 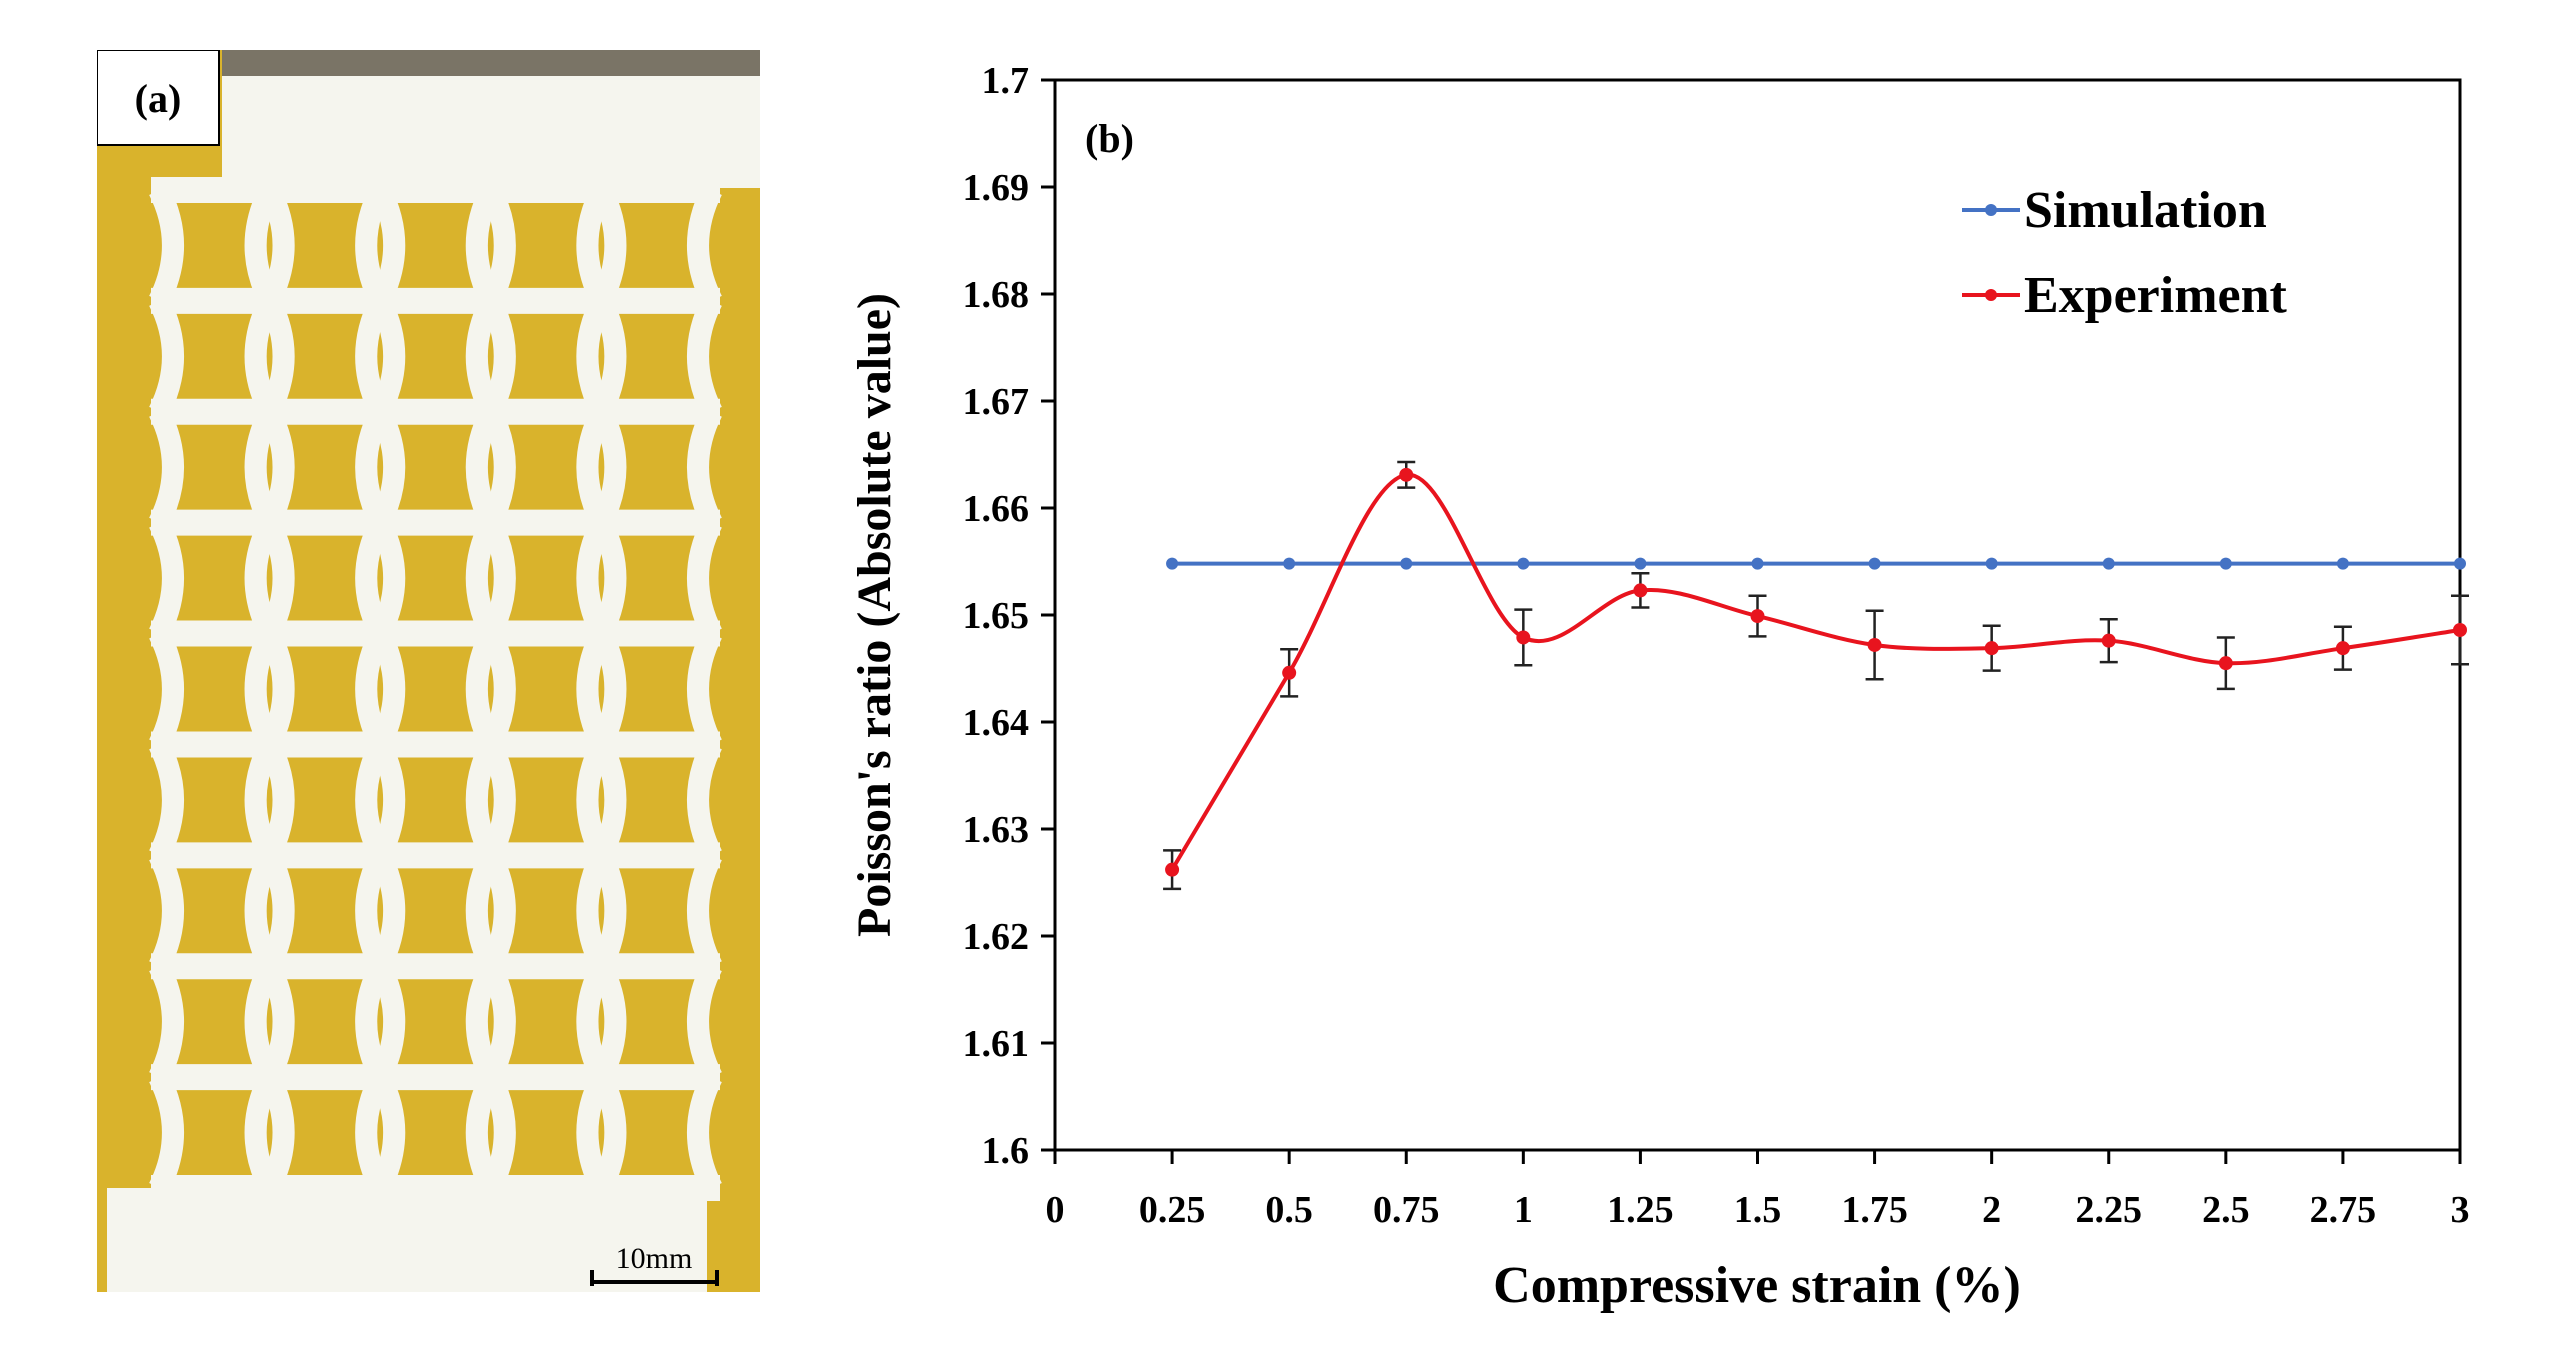 I want to click on x-tick-label: 2.75, so click(x=2343, y=1210).